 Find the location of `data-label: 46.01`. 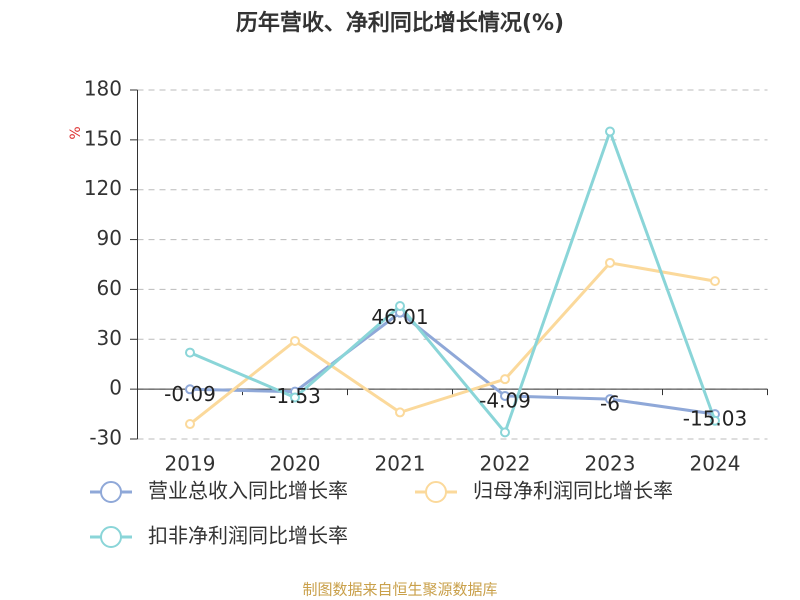

data-label: 46.01 is located at coordinates (399, 317).